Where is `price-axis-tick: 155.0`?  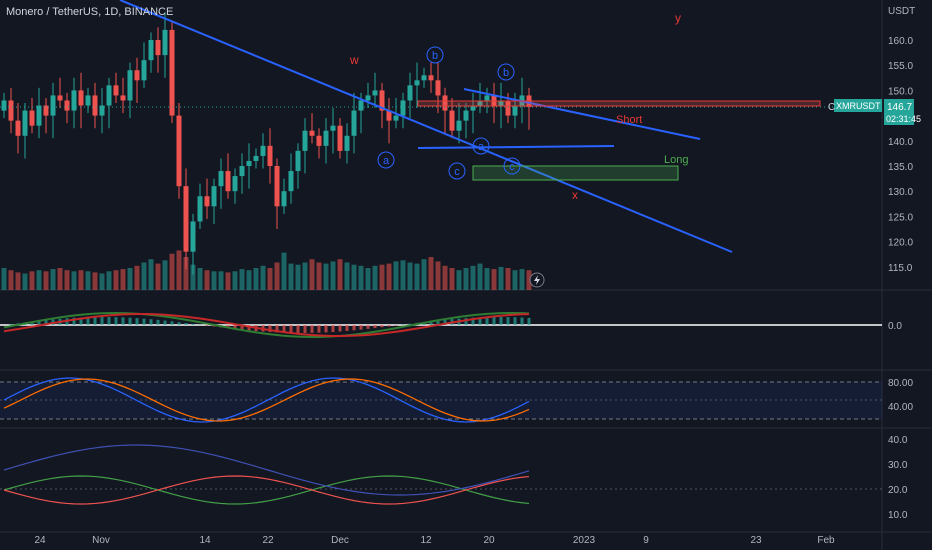 price-axis-tick: 155.0 is located at coordinates (900, 66).